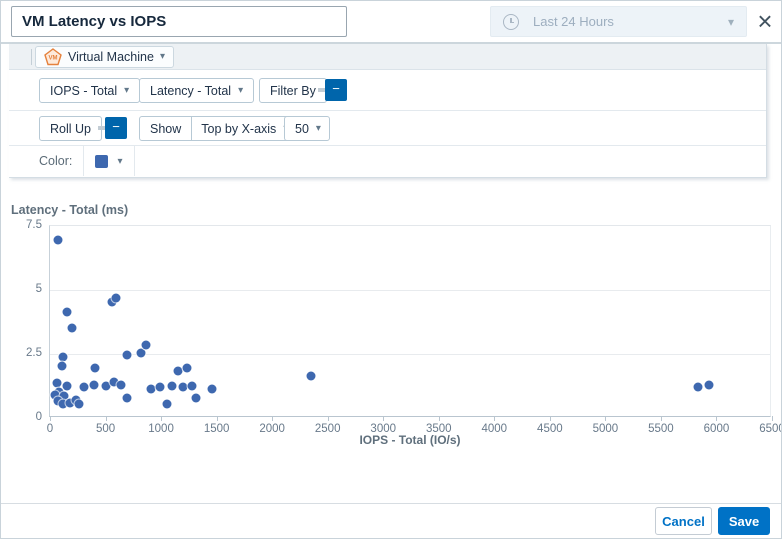  Describe the element at coordinates (116, 128) in the screenshot. I see `rollup-collapse-toggle: −` at that location.